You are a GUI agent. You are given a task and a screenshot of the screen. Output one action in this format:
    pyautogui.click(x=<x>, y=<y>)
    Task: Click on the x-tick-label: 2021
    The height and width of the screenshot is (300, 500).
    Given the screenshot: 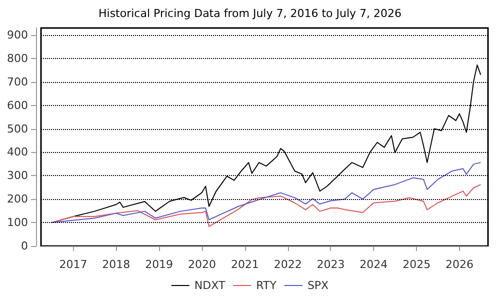 What is the action you would take?
    pyautogui.click(x=244, y=264)
    